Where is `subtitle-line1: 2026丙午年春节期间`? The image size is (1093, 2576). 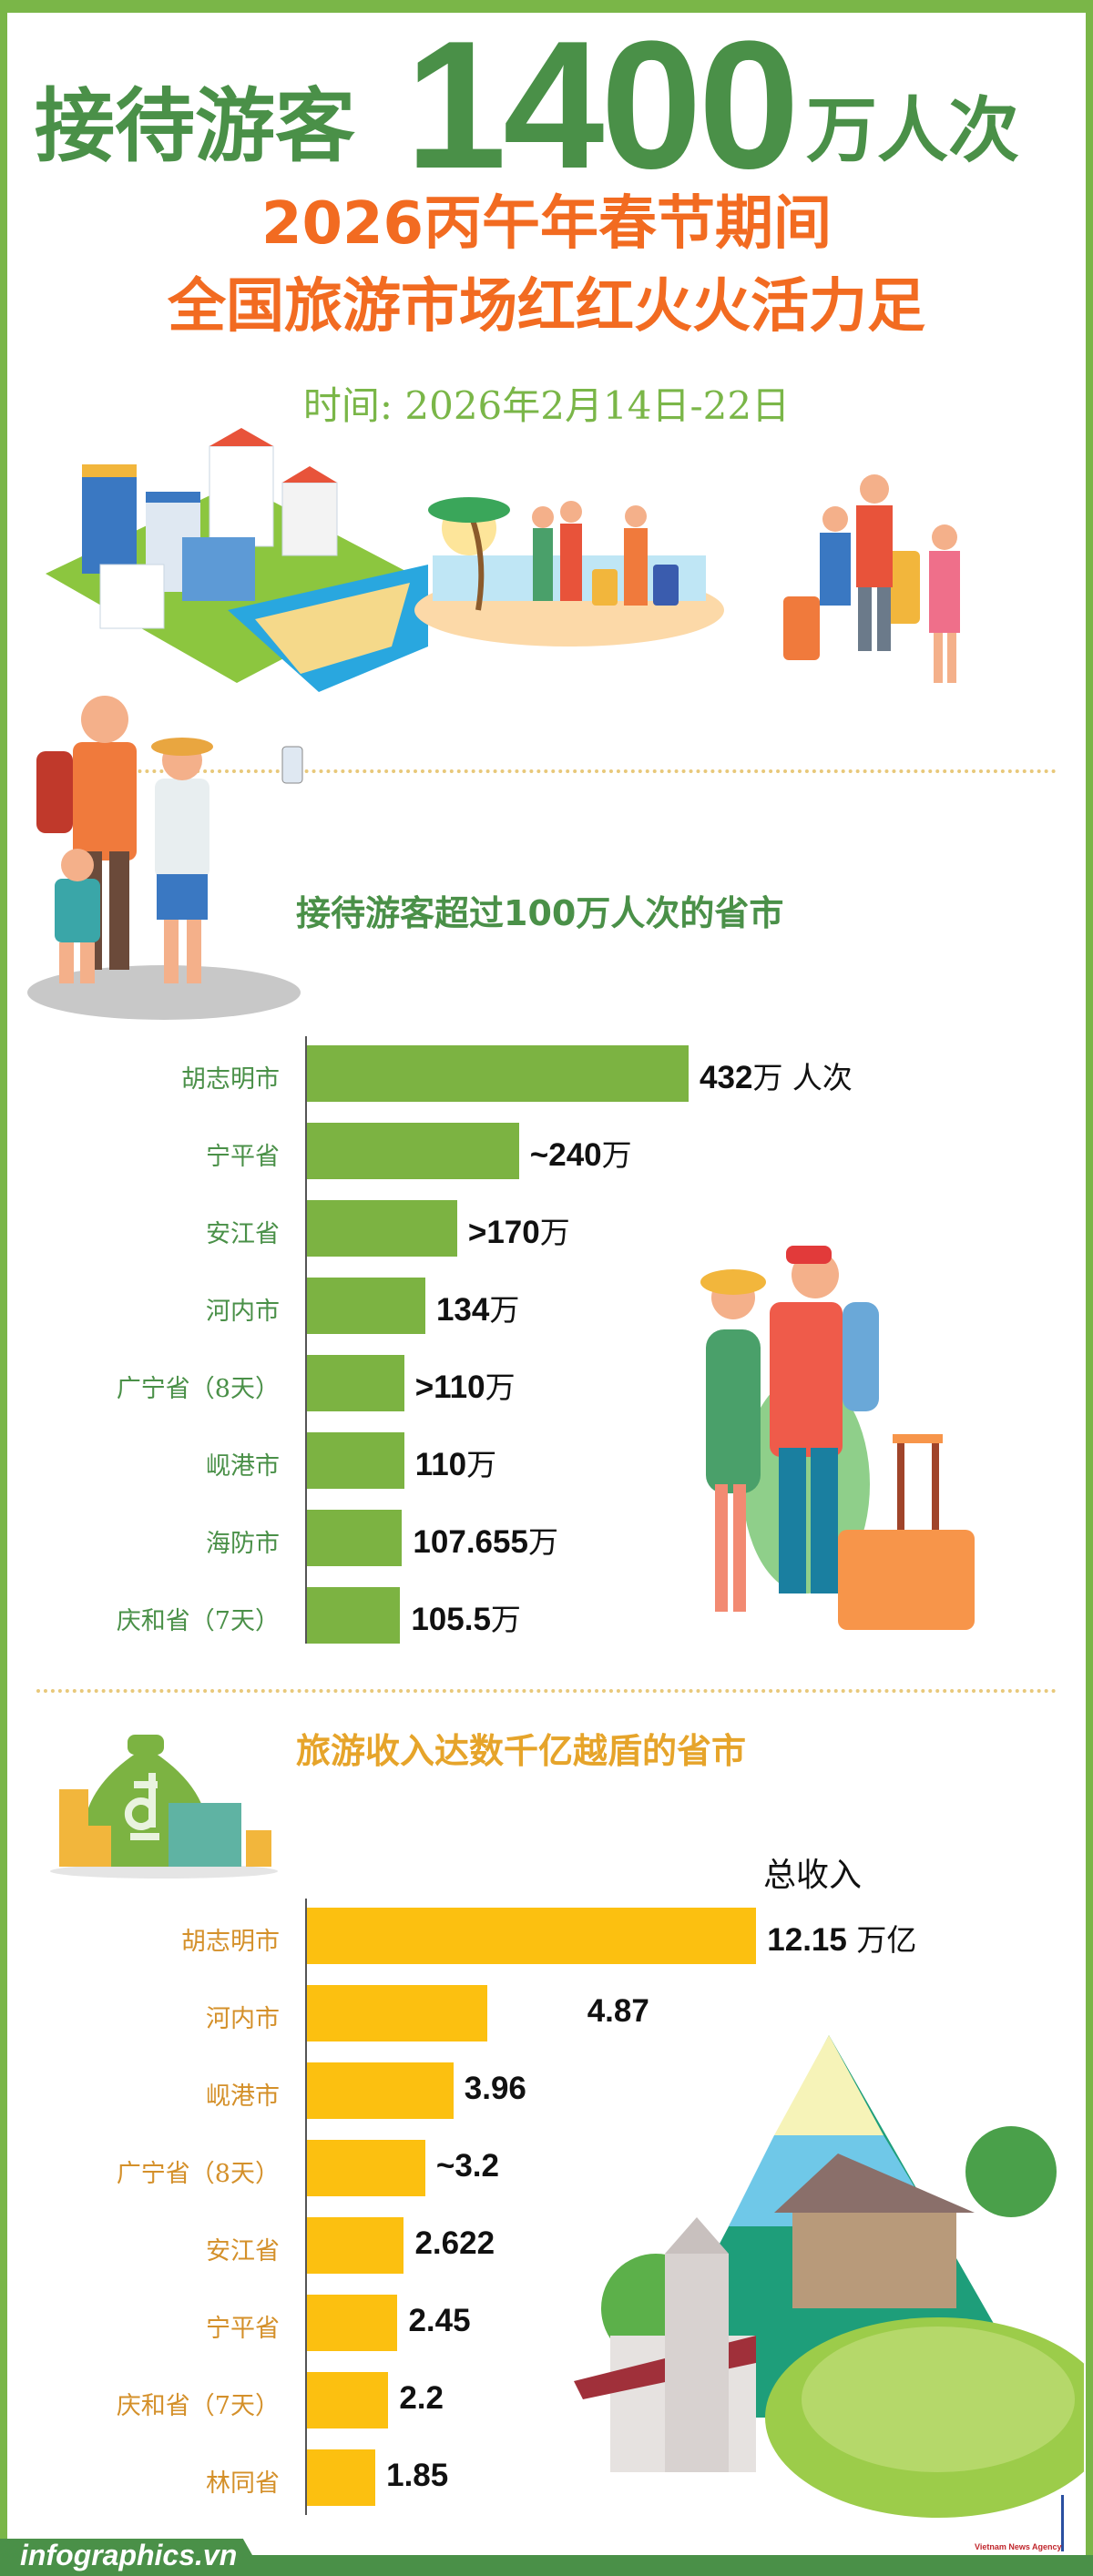
subtitle-line1: 2026丙午年春节期间 is located at coordinates (546, 224).